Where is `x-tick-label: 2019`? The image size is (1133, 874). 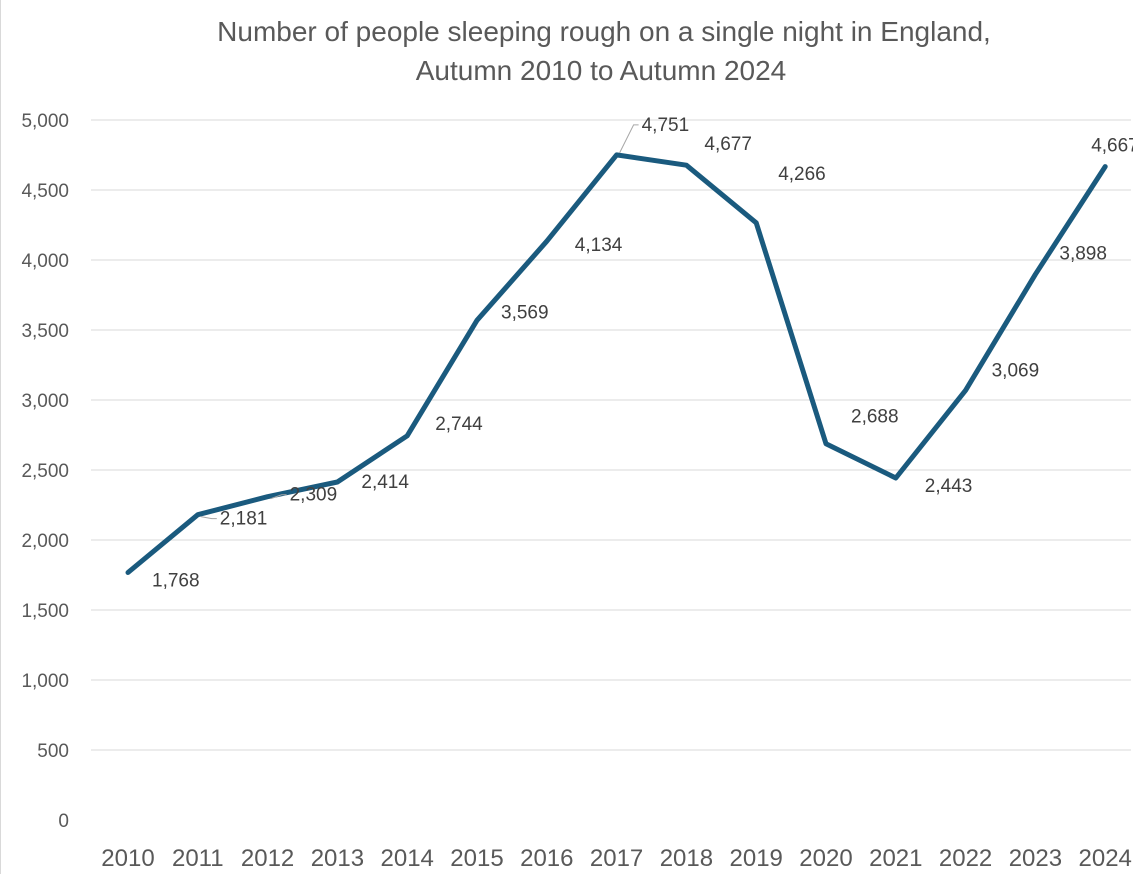 x-tick-label: 2019 is located at coordinates (756, 858).